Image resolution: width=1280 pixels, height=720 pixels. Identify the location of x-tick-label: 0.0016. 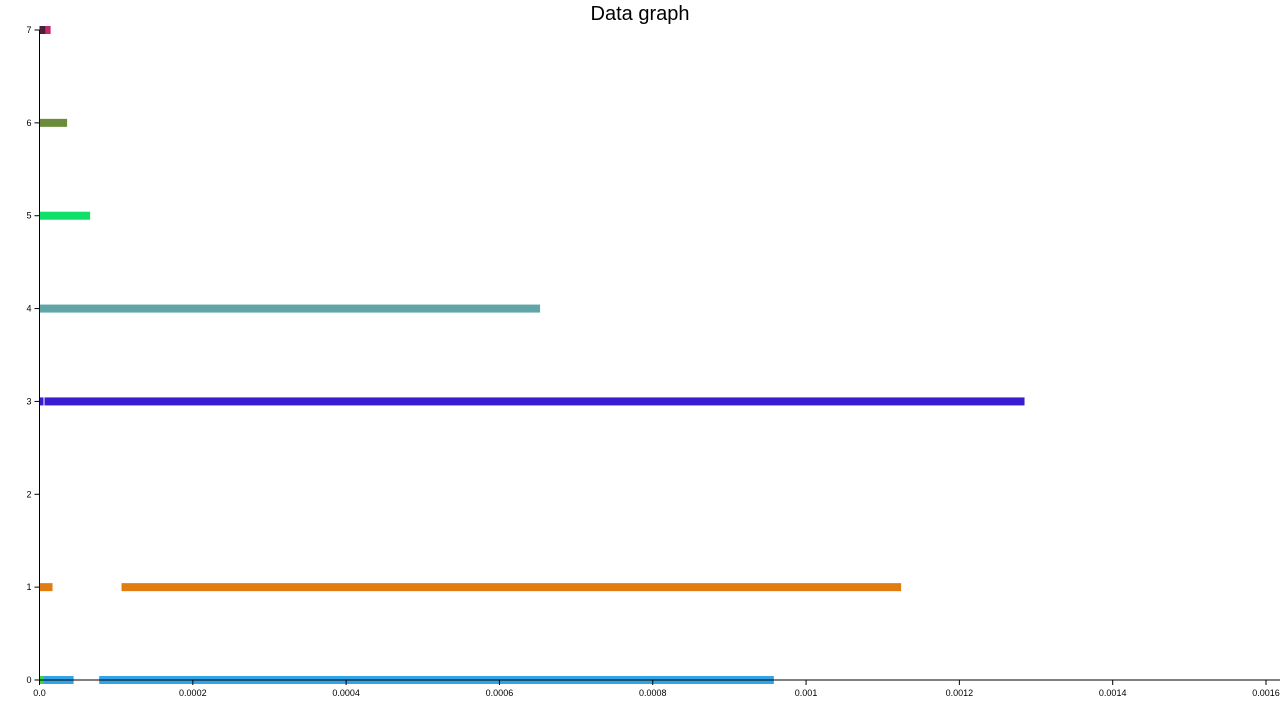
(1266, 693).